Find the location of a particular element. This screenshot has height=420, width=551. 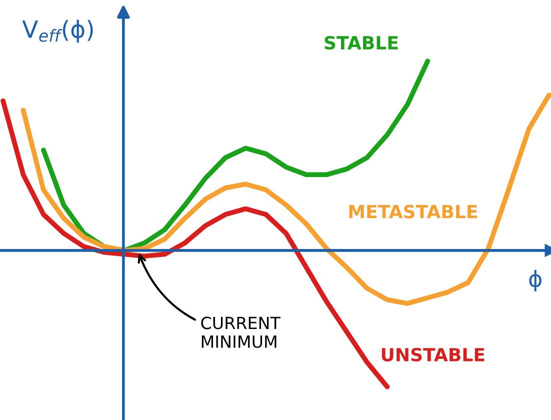

annotation: CURRENT MINIMUM is located at coordinates (240, 332).